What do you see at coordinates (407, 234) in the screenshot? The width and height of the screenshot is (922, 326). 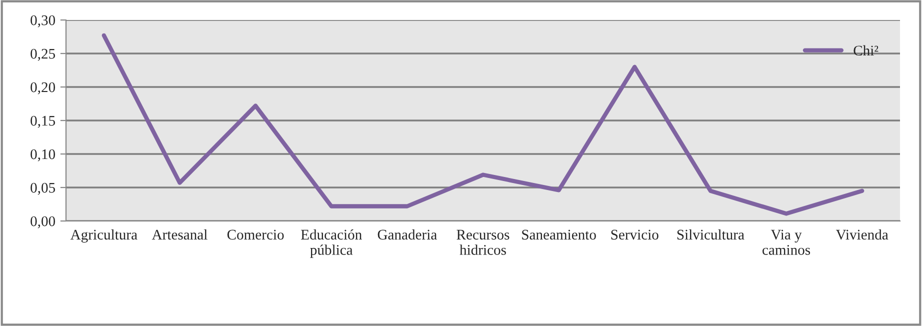 I see `x-tick-label: Ganaderia` at bounding box center [407, 234].